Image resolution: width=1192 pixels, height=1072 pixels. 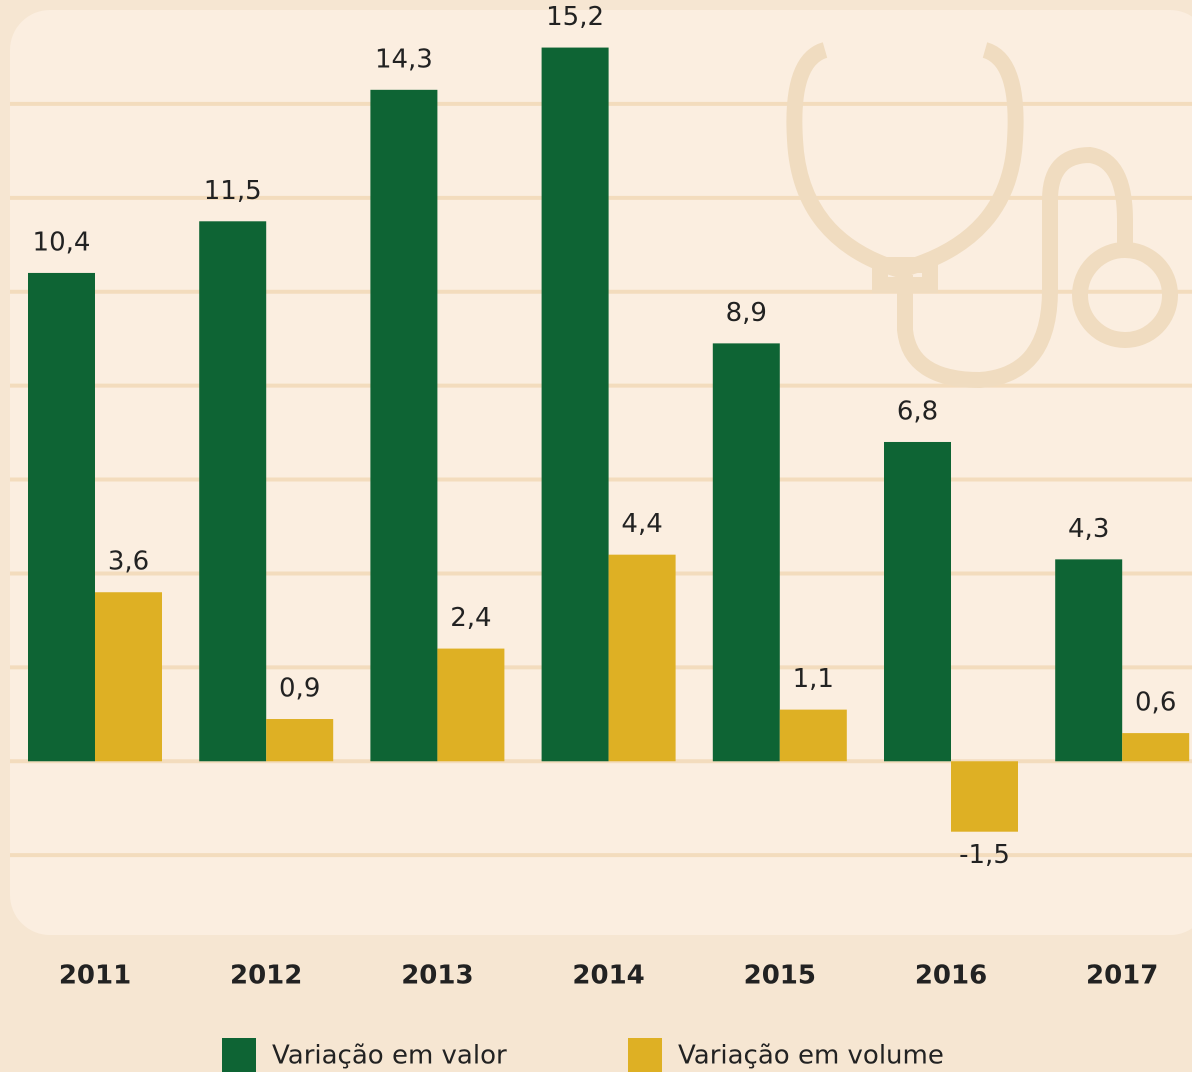 I want to click on x-tick-label: 2014, so click(x=608, y=976).